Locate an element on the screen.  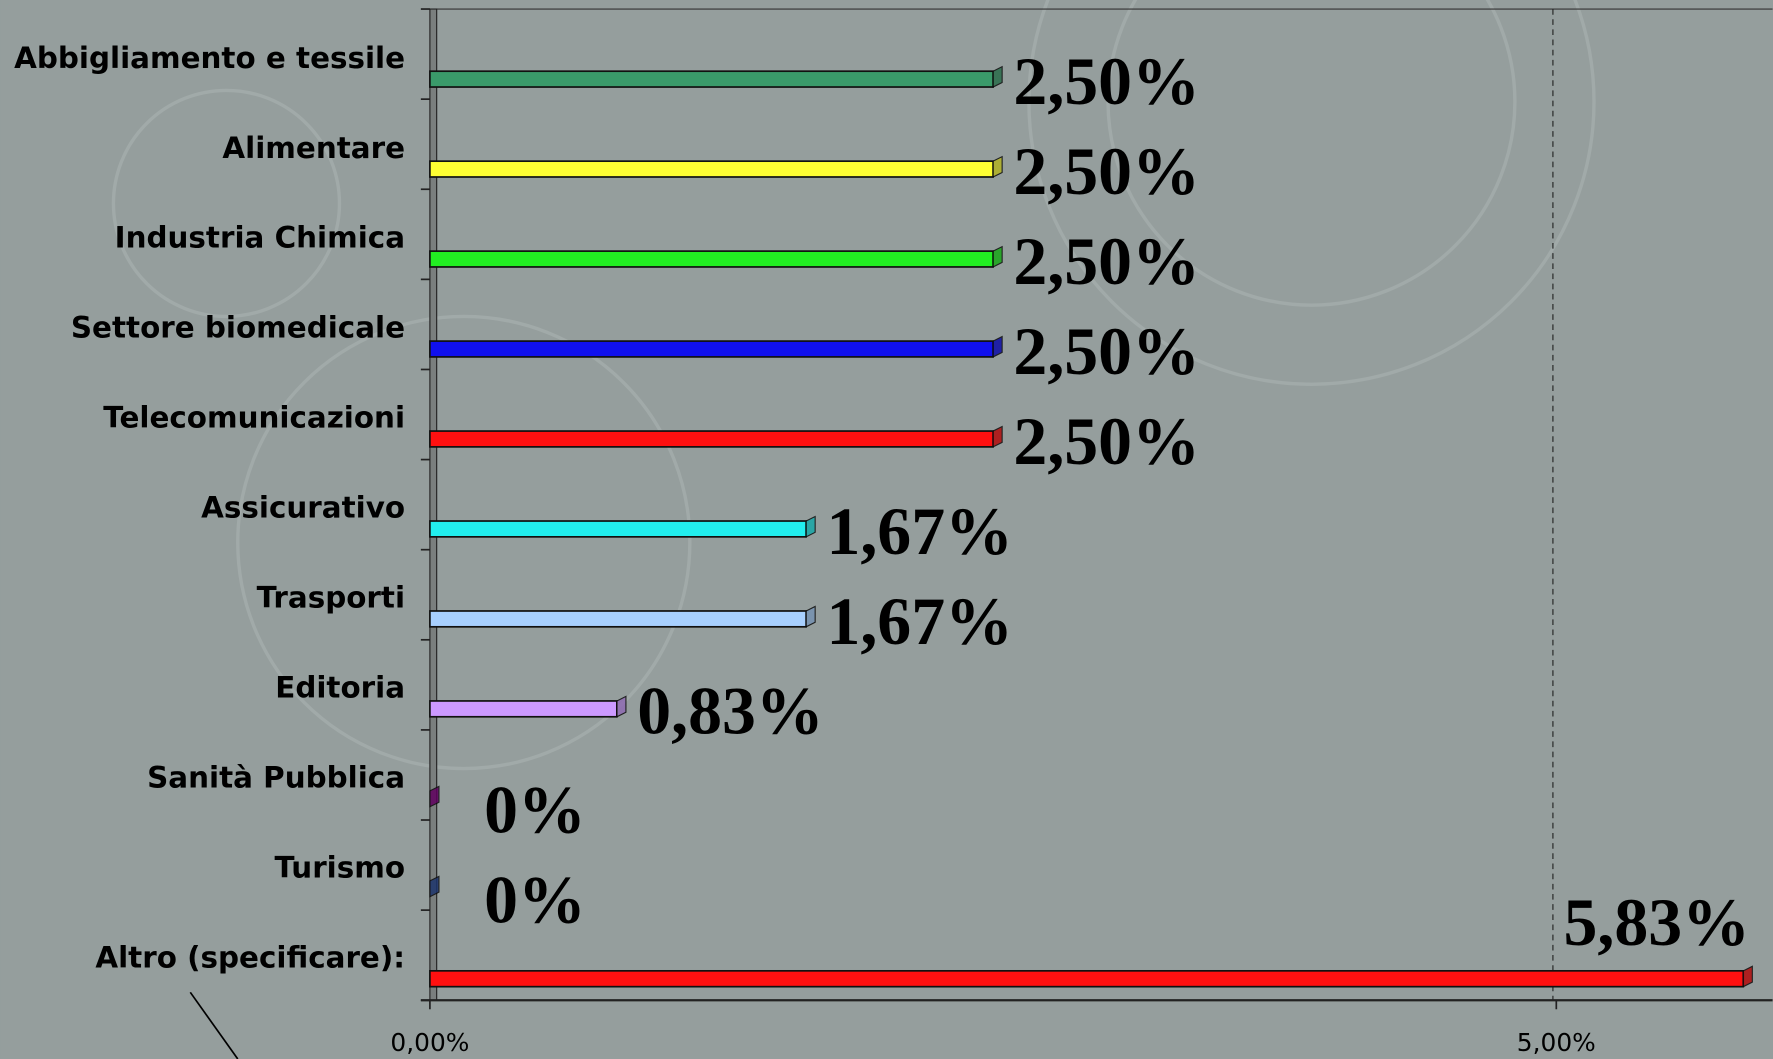
value-label: 0,83% is located at coordinates (730, 711).